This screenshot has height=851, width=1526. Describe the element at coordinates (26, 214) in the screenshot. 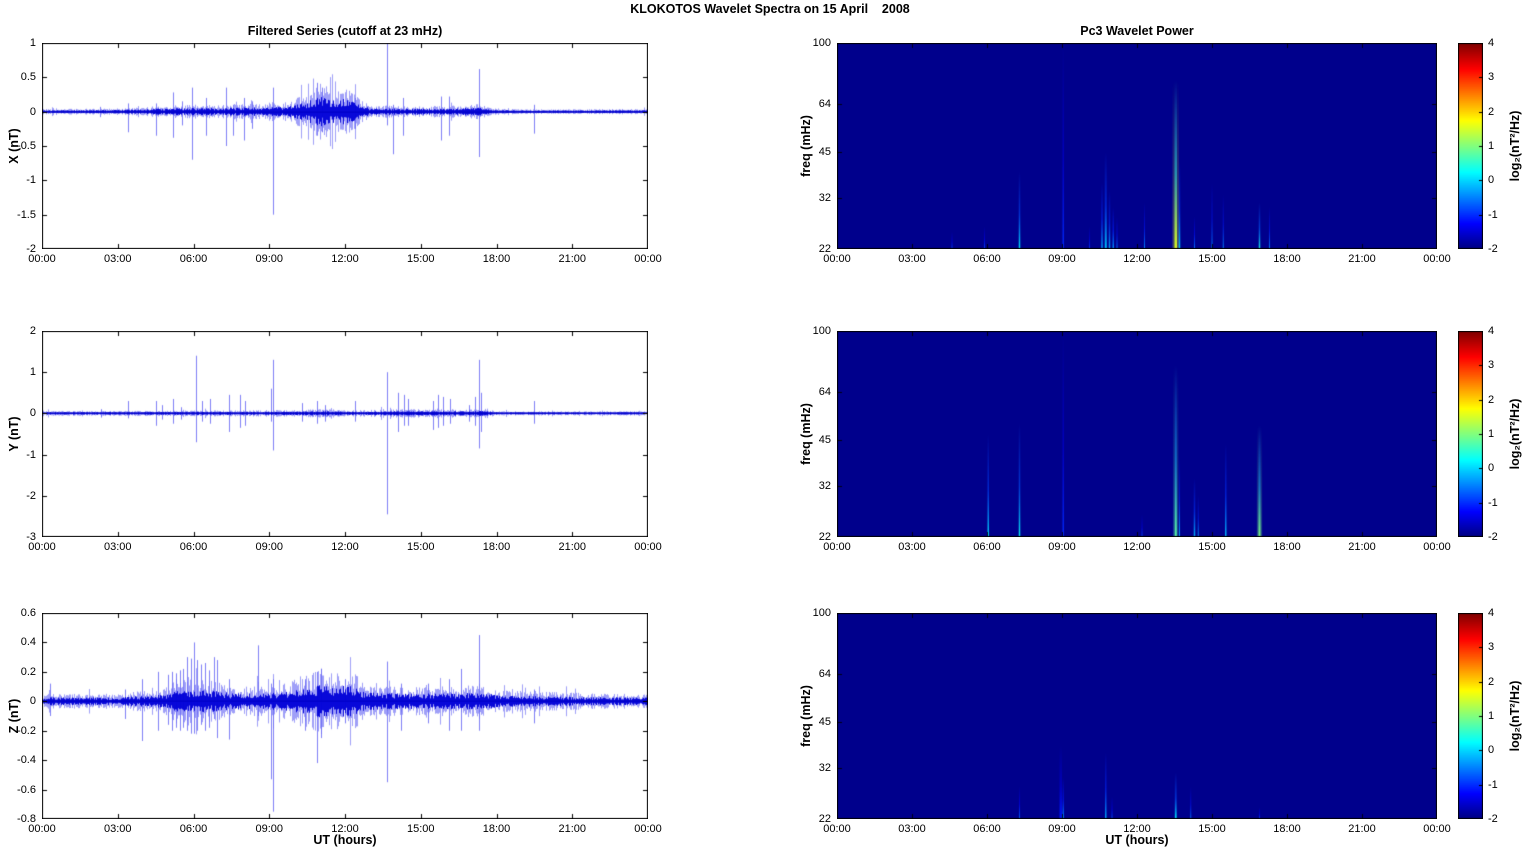

I see `y-tick-label: -1.5` at that location.